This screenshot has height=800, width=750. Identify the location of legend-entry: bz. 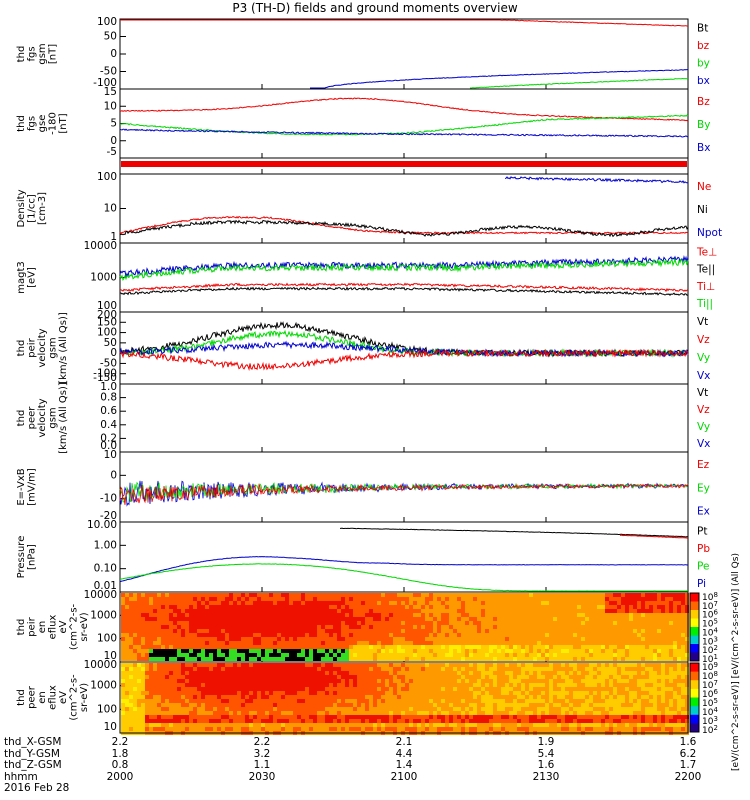
(703, 46).